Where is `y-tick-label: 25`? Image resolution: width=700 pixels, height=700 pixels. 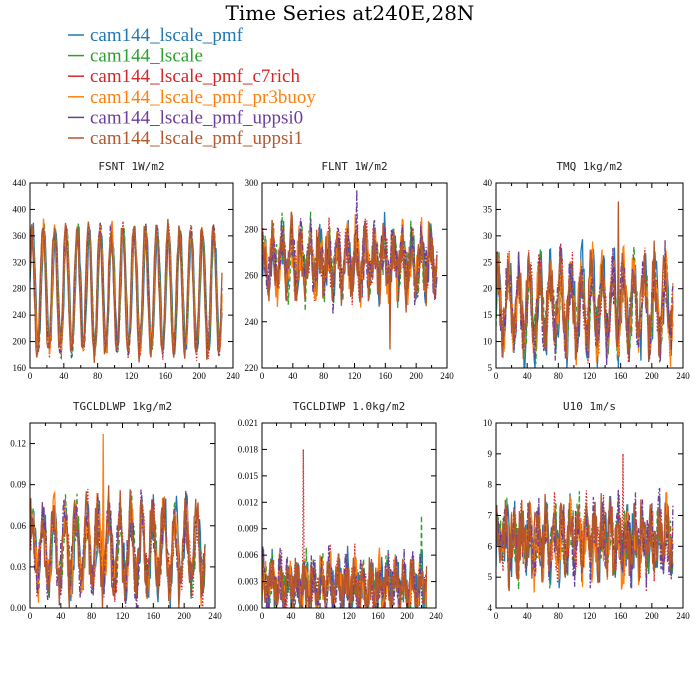
y-tick-label: 25 is located at coordinates (488, 262).